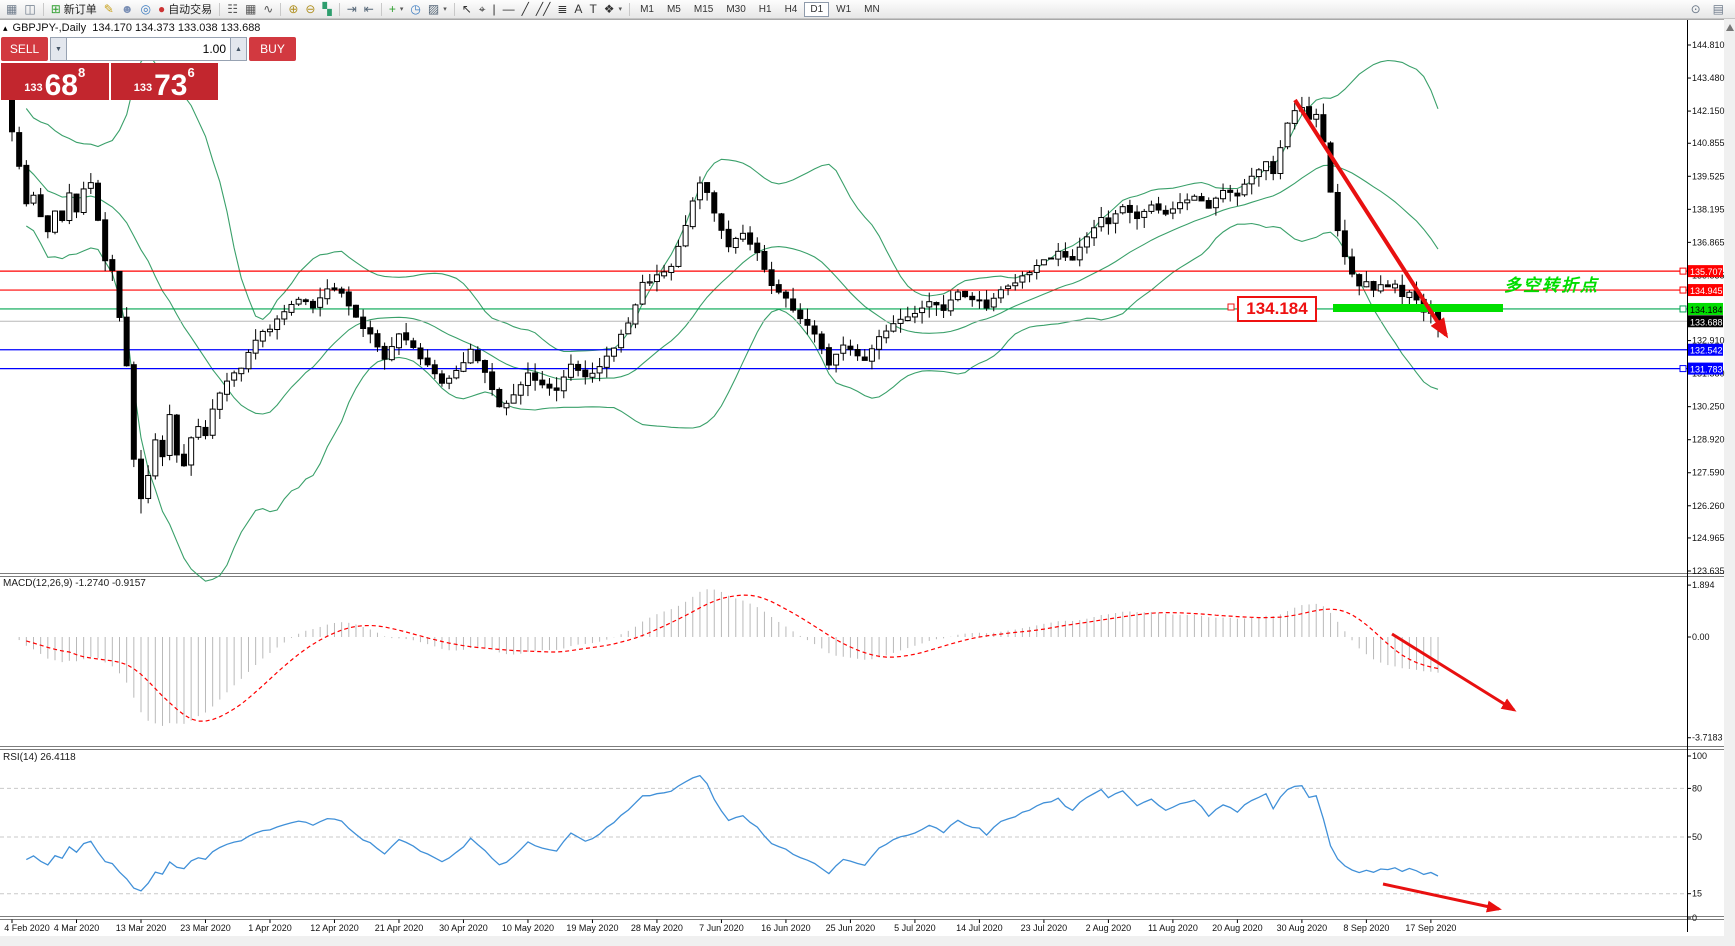 Image resolution: width=1735 pixels, height=946 pixels. I want to click on auto-scroll-button: ⇥, so click(352, 9).